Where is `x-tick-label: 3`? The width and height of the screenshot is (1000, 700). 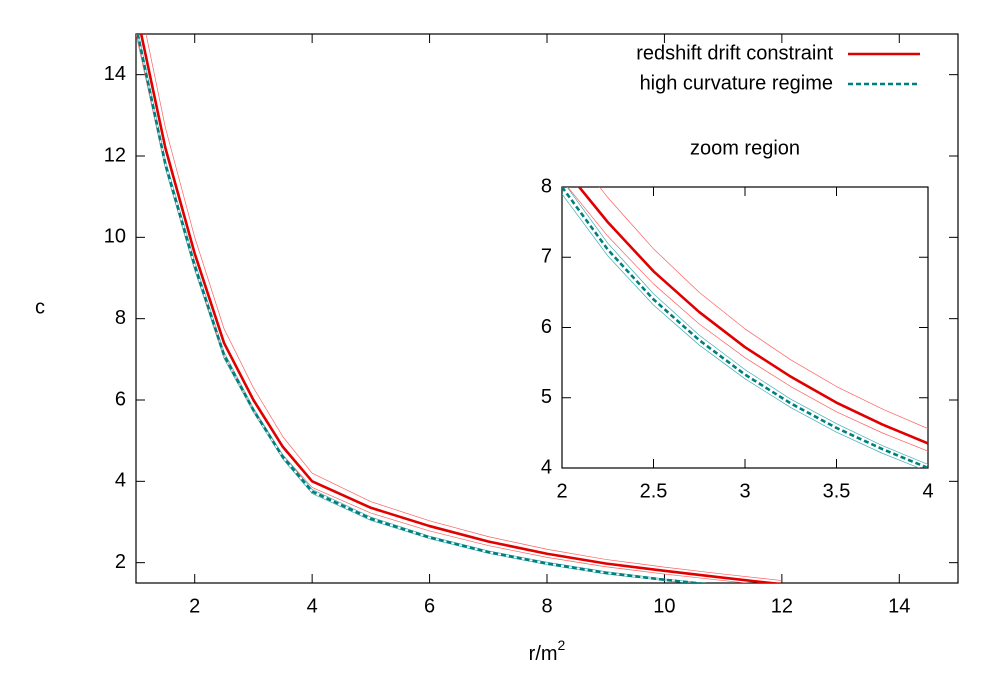 x-tick-label: 3 is located at coordinates (744, 491).